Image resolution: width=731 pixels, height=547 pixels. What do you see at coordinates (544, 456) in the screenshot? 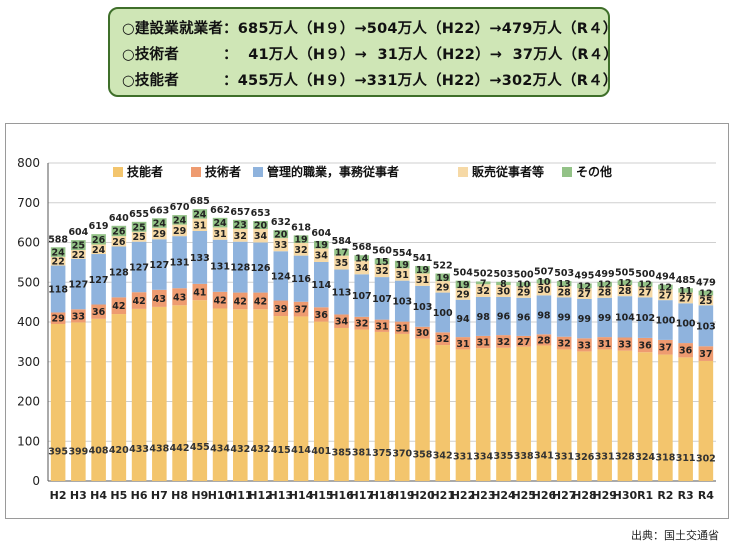
I see `data-label: 341` at bounding box center [544, 456].